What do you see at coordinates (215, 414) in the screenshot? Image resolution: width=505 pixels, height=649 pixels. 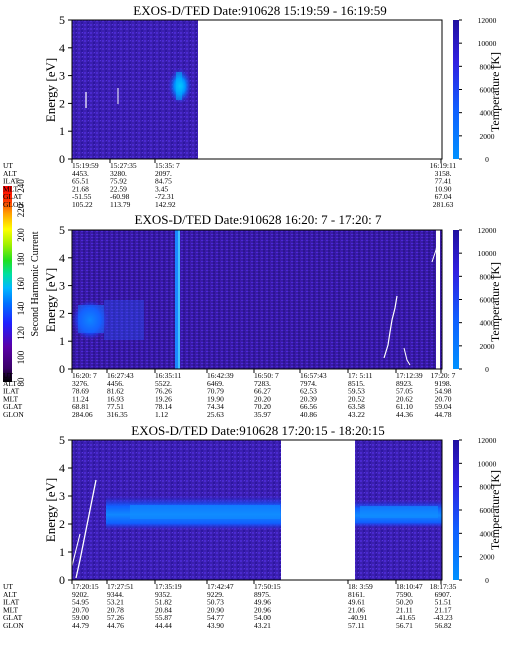 I see `orbit-cell: 25.63` at bounding box center [215, 414].